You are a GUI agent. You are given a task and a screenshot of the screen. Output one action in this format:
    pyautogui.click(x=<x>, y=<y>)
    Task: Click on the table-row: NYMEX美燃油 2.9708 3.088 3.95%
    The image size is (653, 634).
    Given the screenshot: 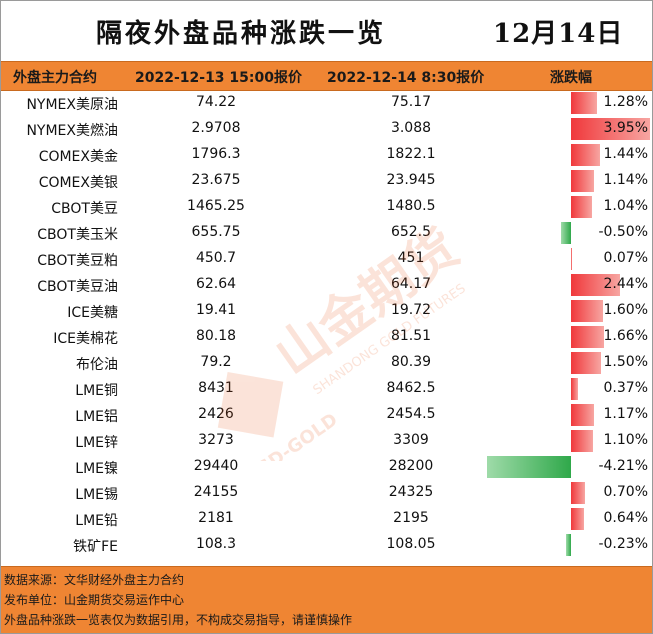 What is the action you would take?
    pyautogui.click(x=326, y=129)
    